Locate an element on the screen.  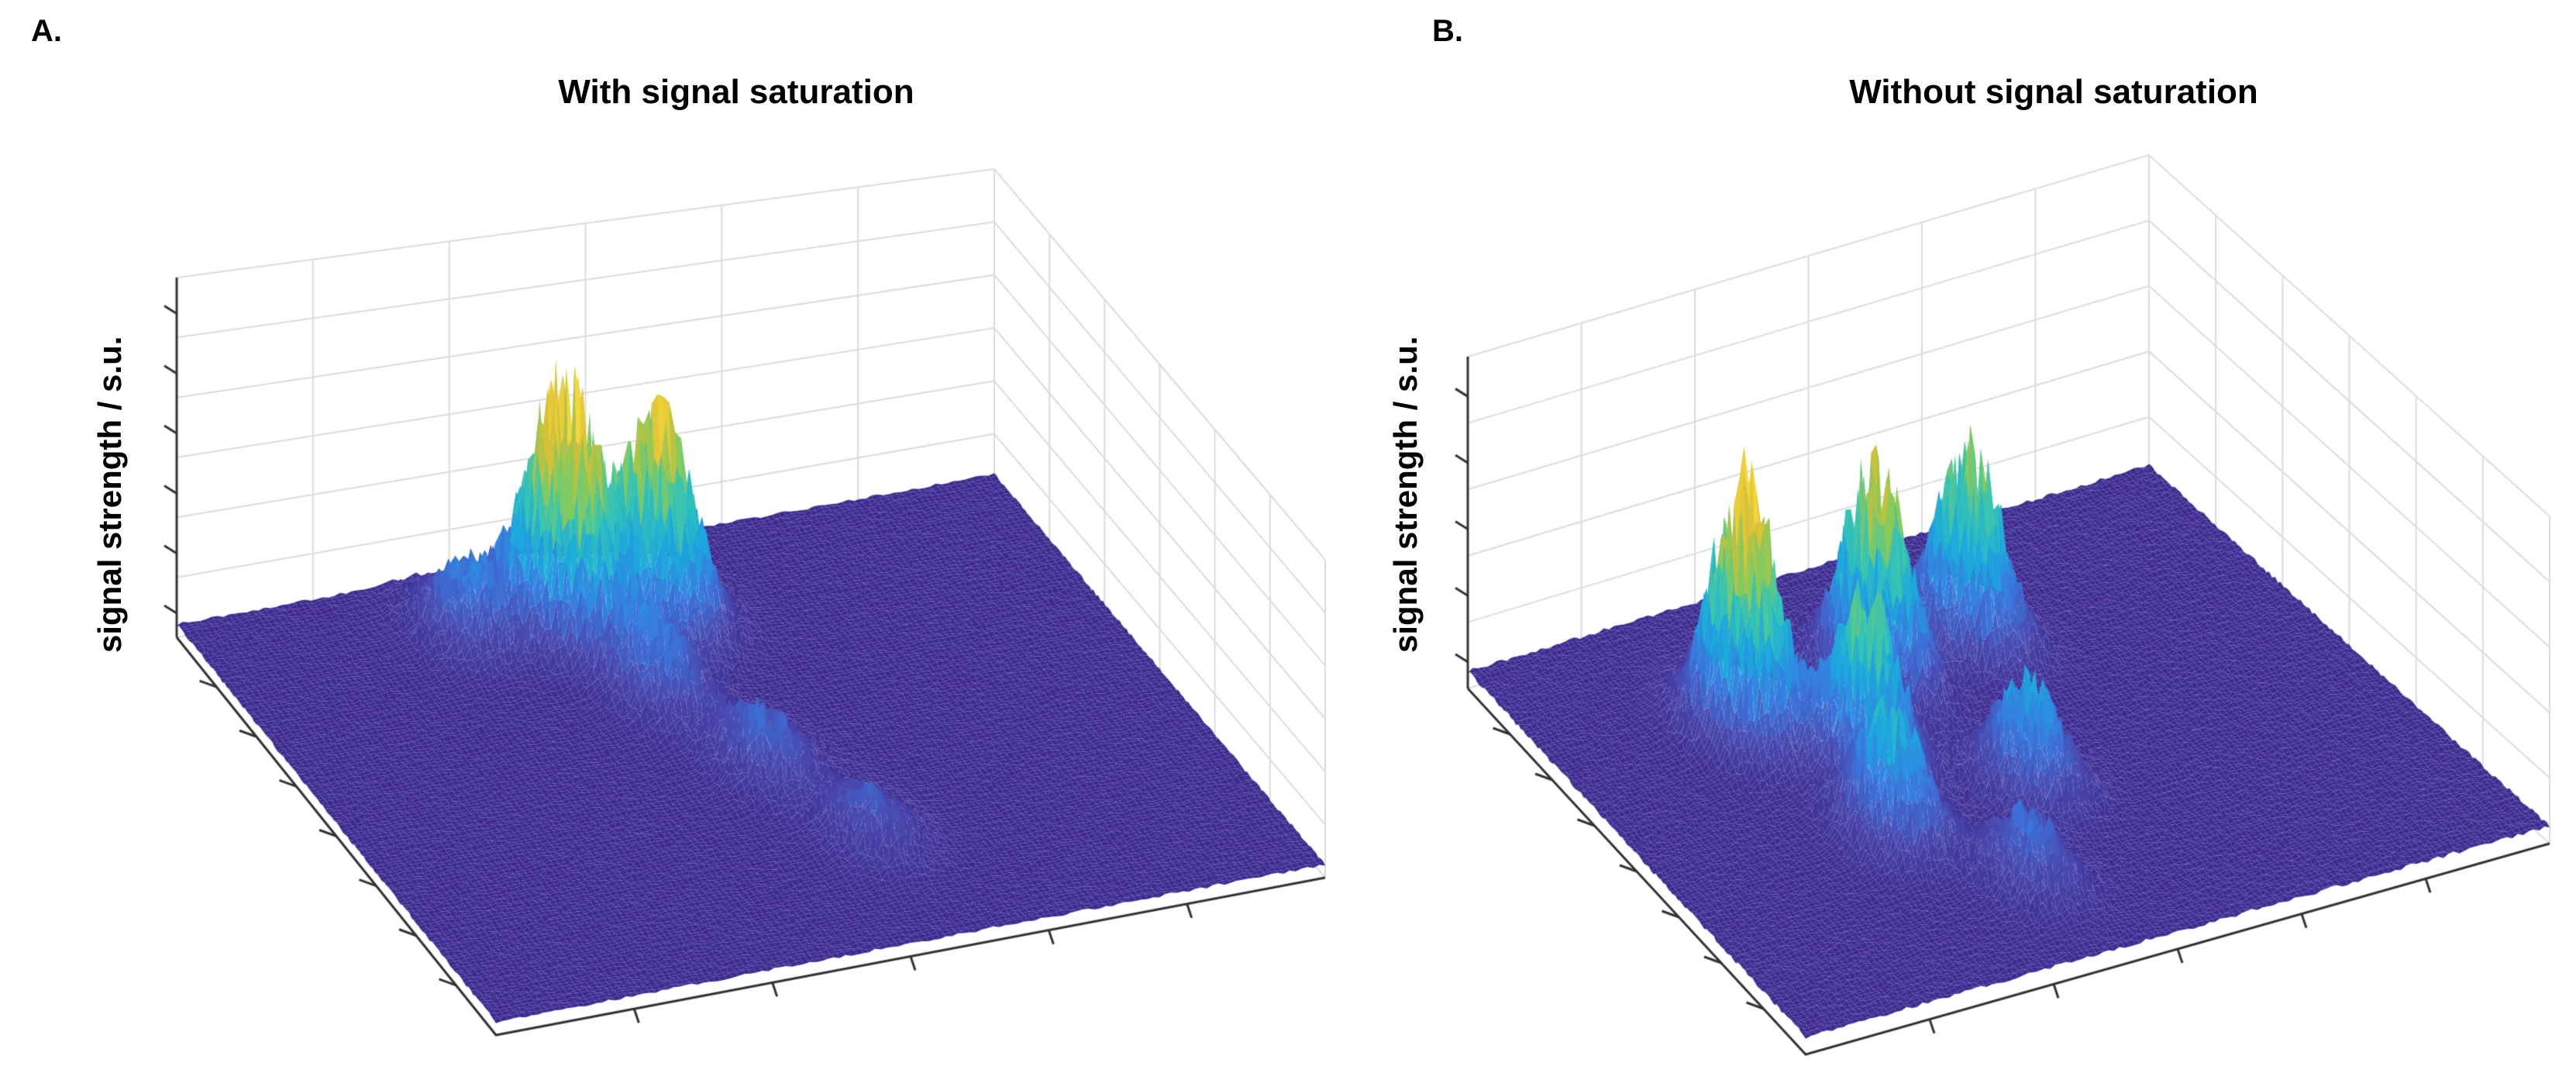
chart-title-a: With signal saturation is located at coordinates (736, 92).